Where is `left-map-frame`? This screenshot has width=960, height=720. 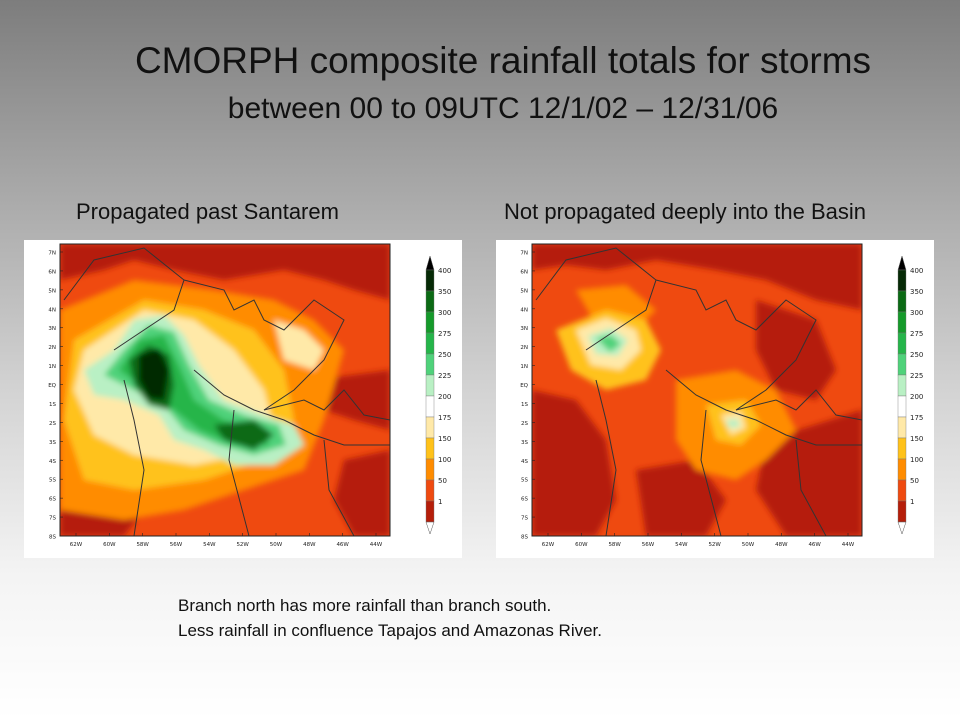
left-map-frame is located at coordinates (225, 390).